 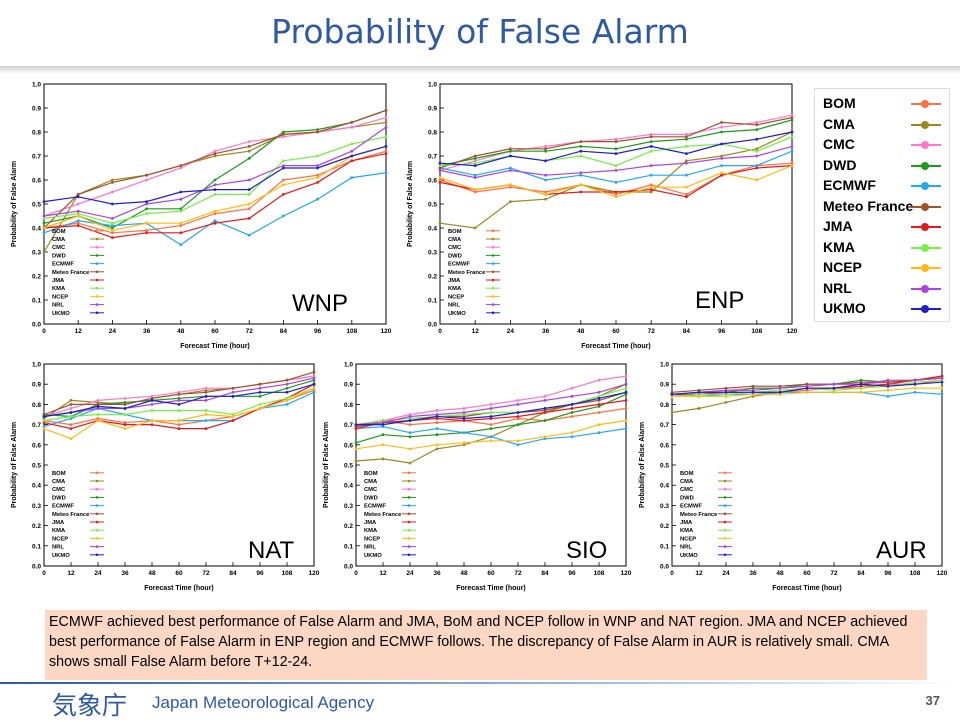 What do you see at coordinates (901, 550) in the screenshot?
I see `region-label-aur: AUR` at bounding box center [901, 550].